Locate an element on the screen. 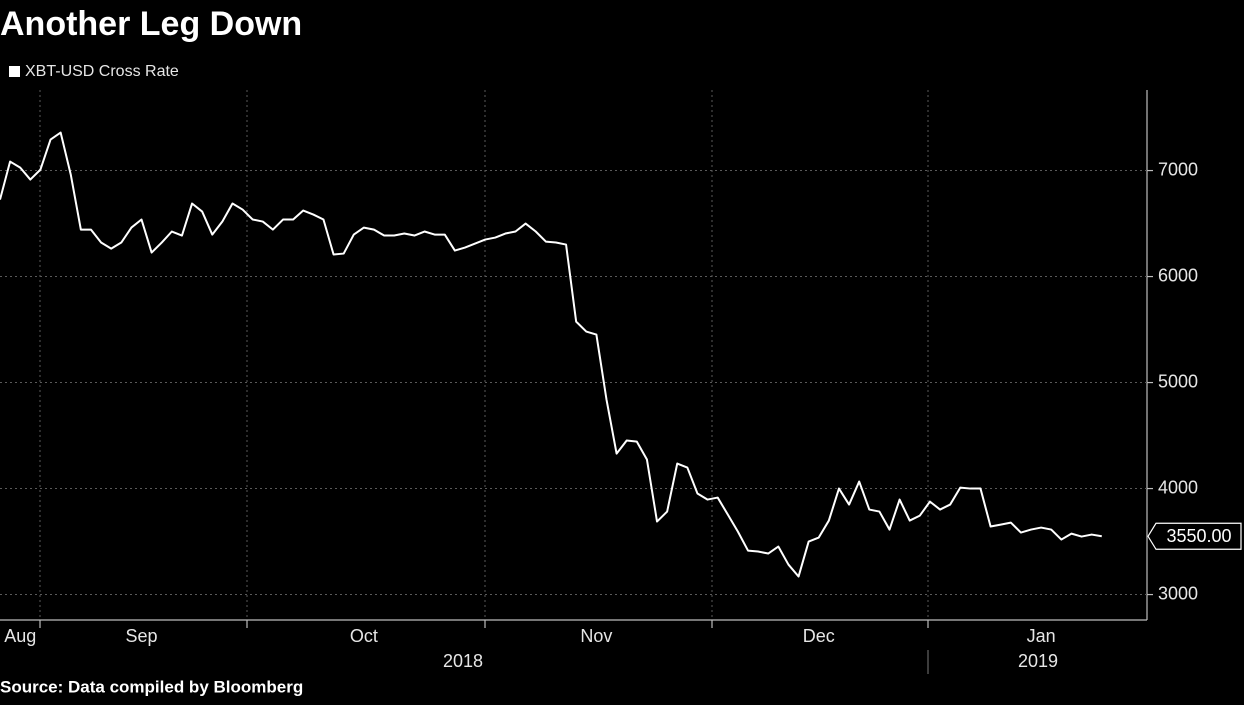 The height and width of the screenshot is (705, 1244). last-value-tag: 3550.00 is located at coordinates (1194, 536).